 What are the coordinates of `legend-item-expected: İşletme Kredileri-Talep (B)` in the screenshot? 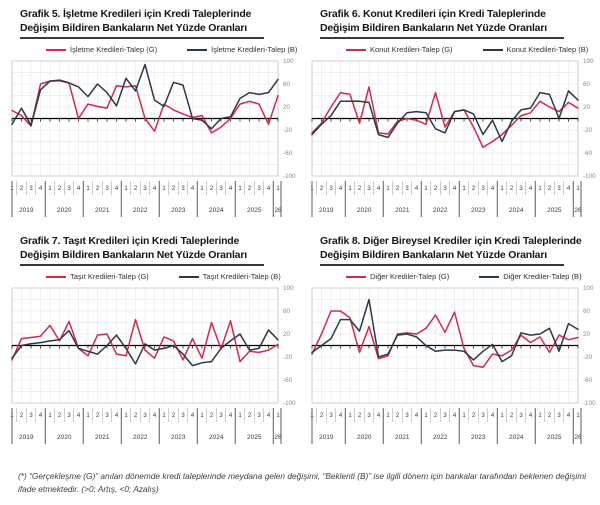 It's located at (242, 49).